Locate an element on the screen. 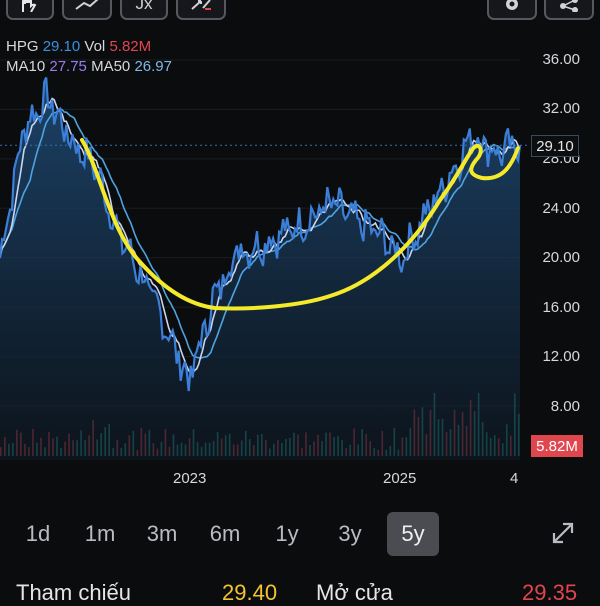  vol-label: Vol is located at coordinates (95, 46).